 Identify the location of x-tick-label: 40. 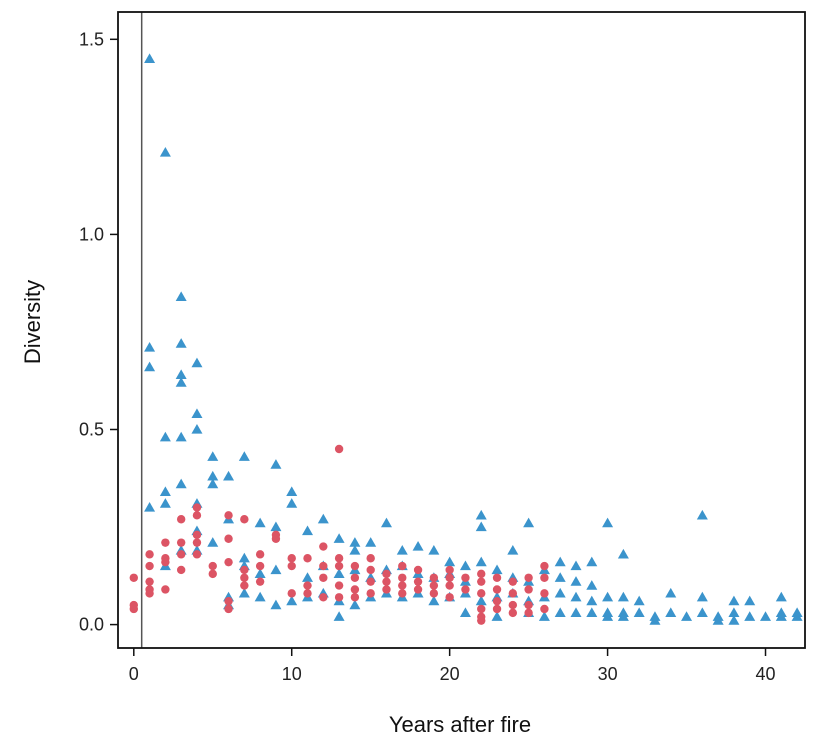
(766, 674).